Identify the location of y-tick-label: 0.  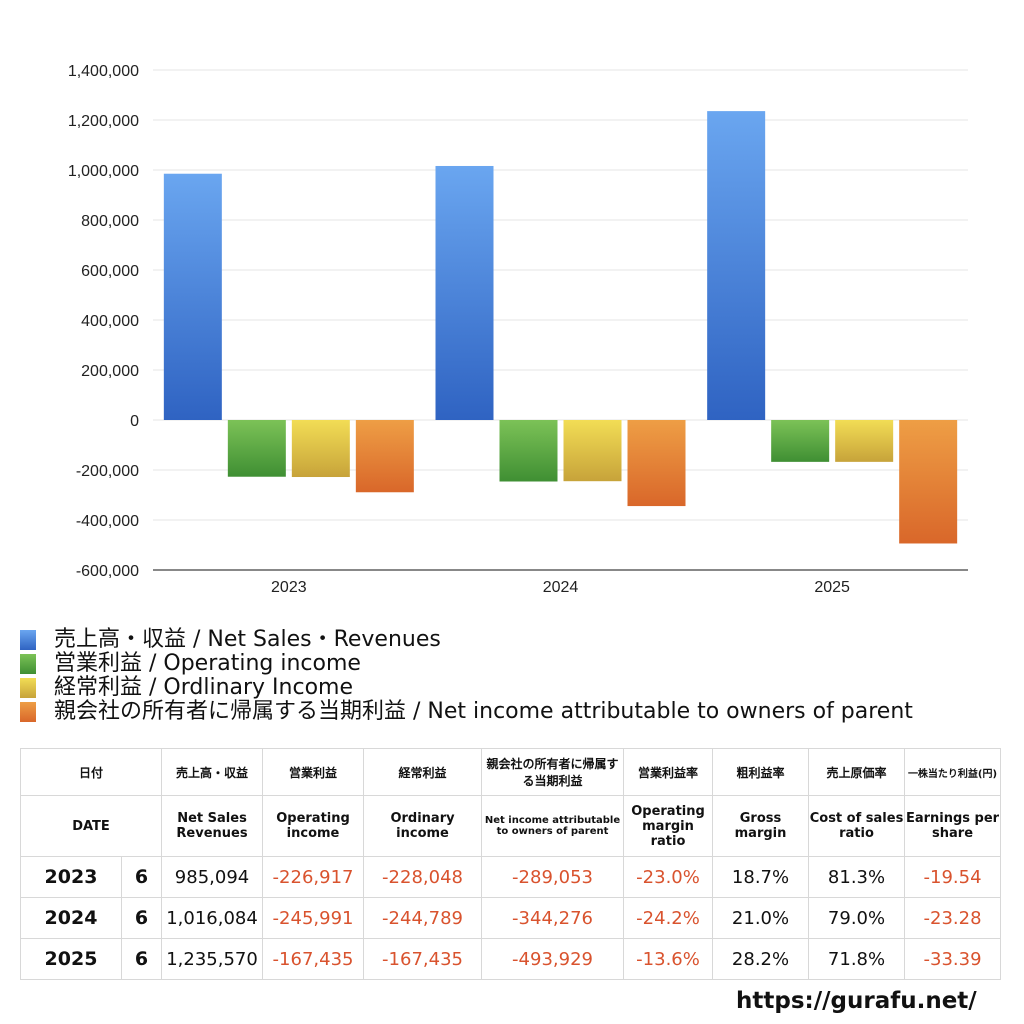
(134, 421).